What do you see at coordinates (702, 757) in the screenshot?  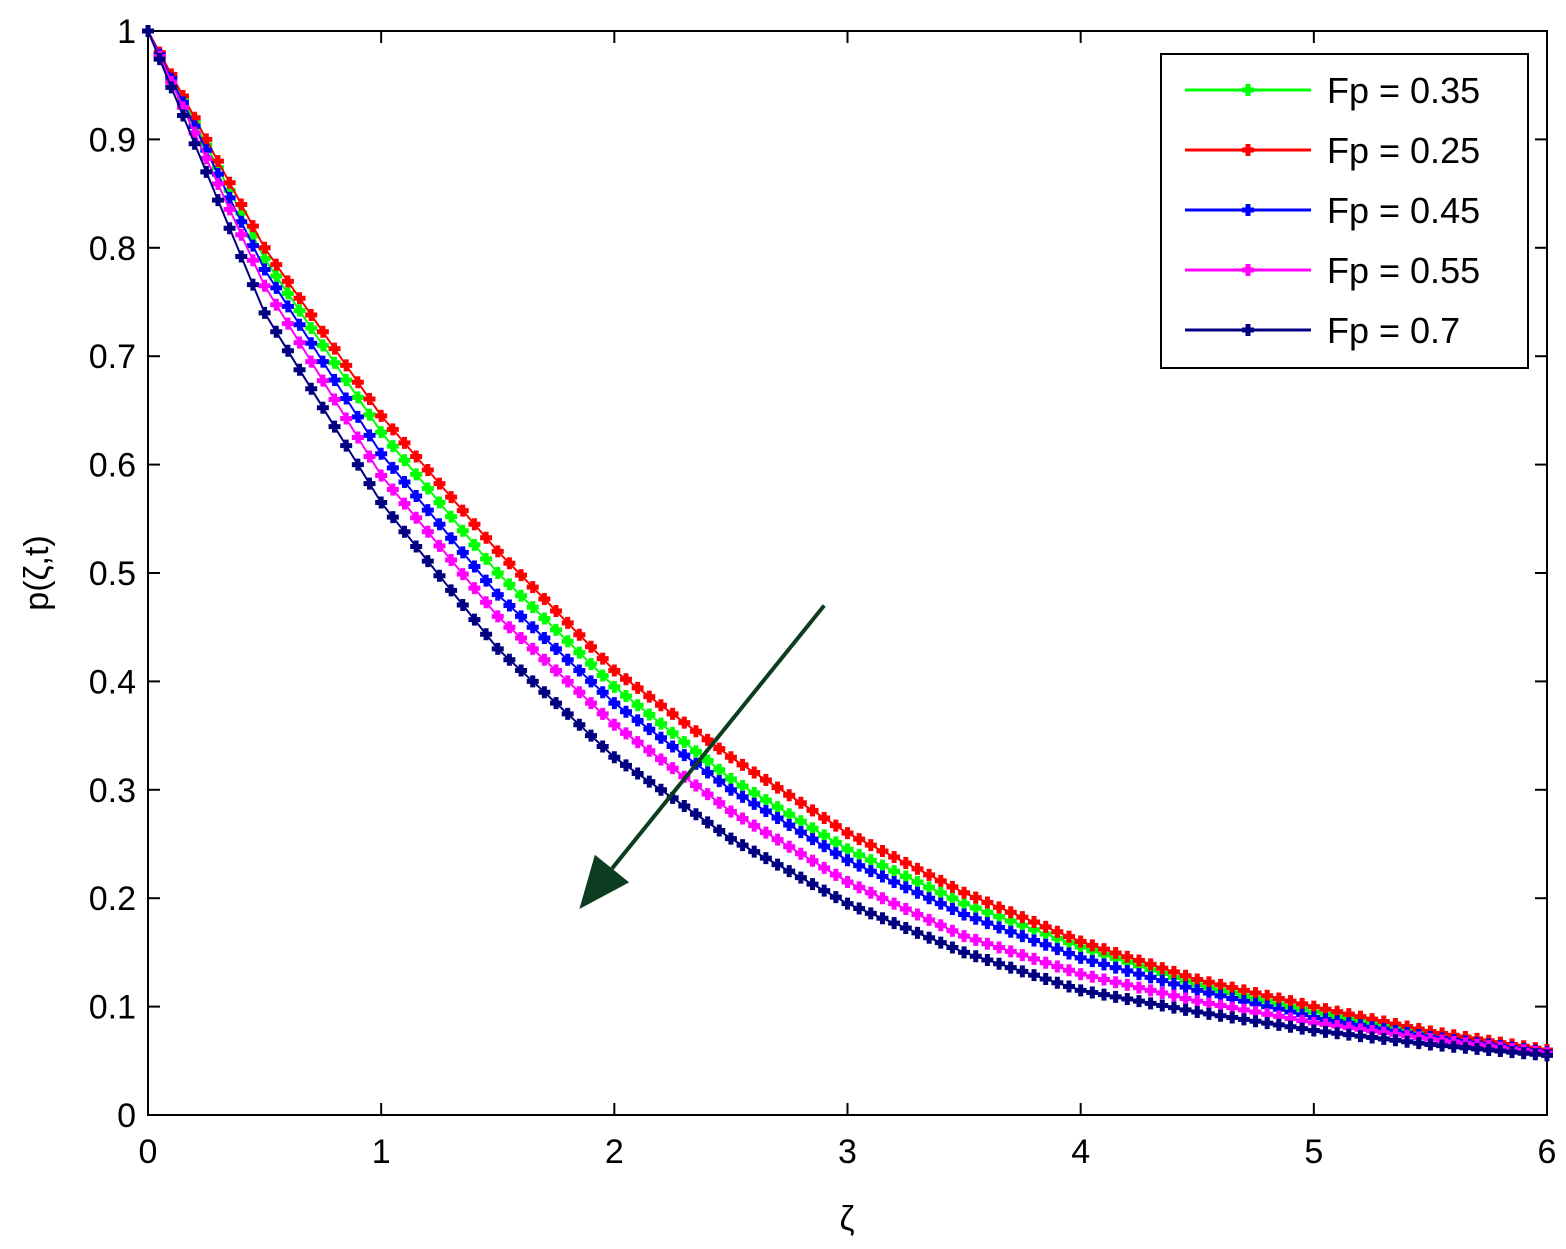 I see `annotations` at bounding box center [702, 757].